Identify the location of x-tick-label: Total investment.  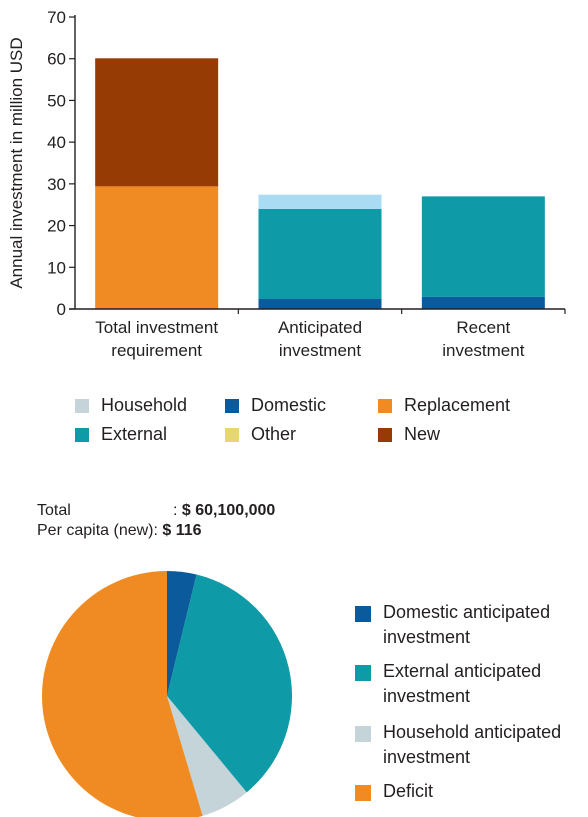
(156, 327).